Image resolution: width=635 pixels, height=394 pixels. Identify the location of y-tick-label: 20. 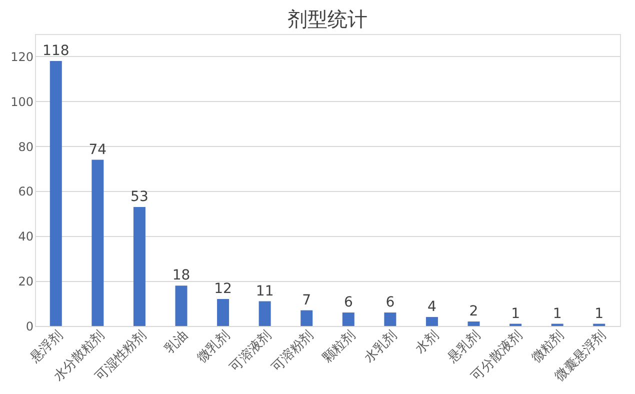
(26, 281).